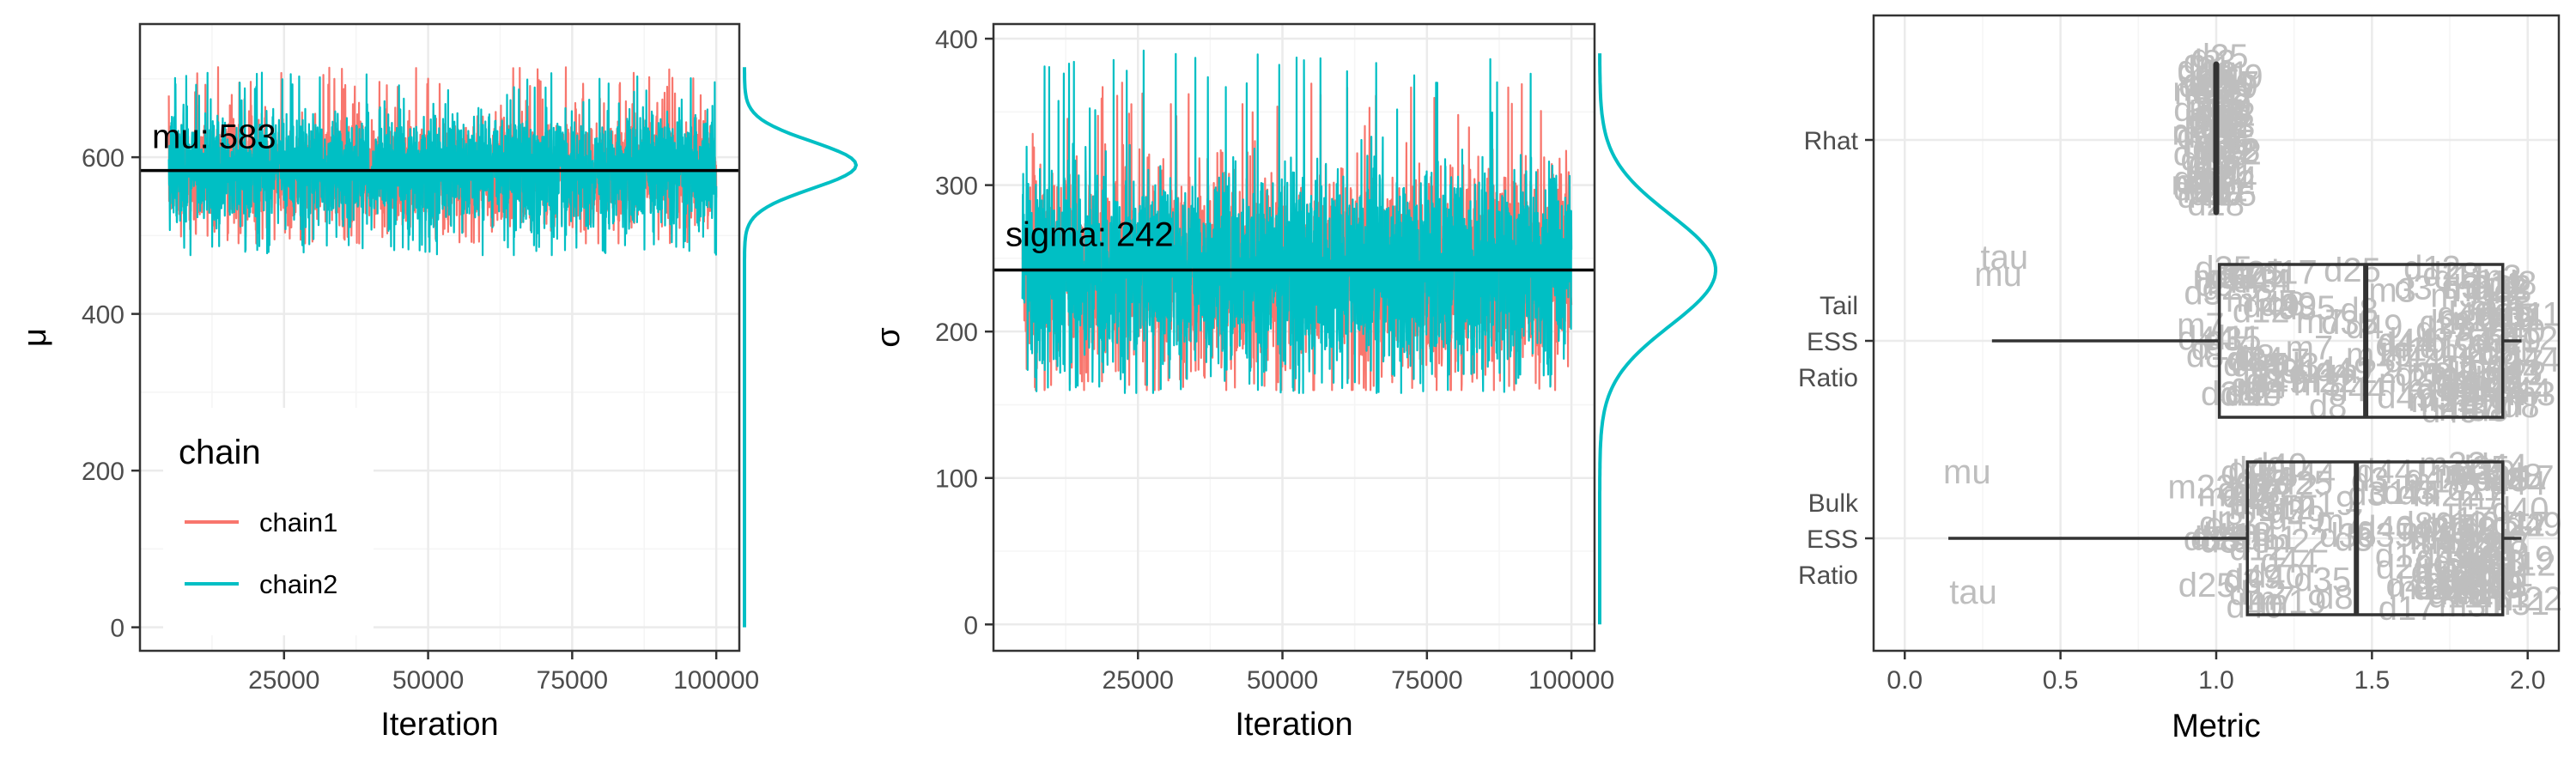  Describe the element at coordinates (1839, 306) in the screenshot. I see `y-category-label: Tail` at that location.